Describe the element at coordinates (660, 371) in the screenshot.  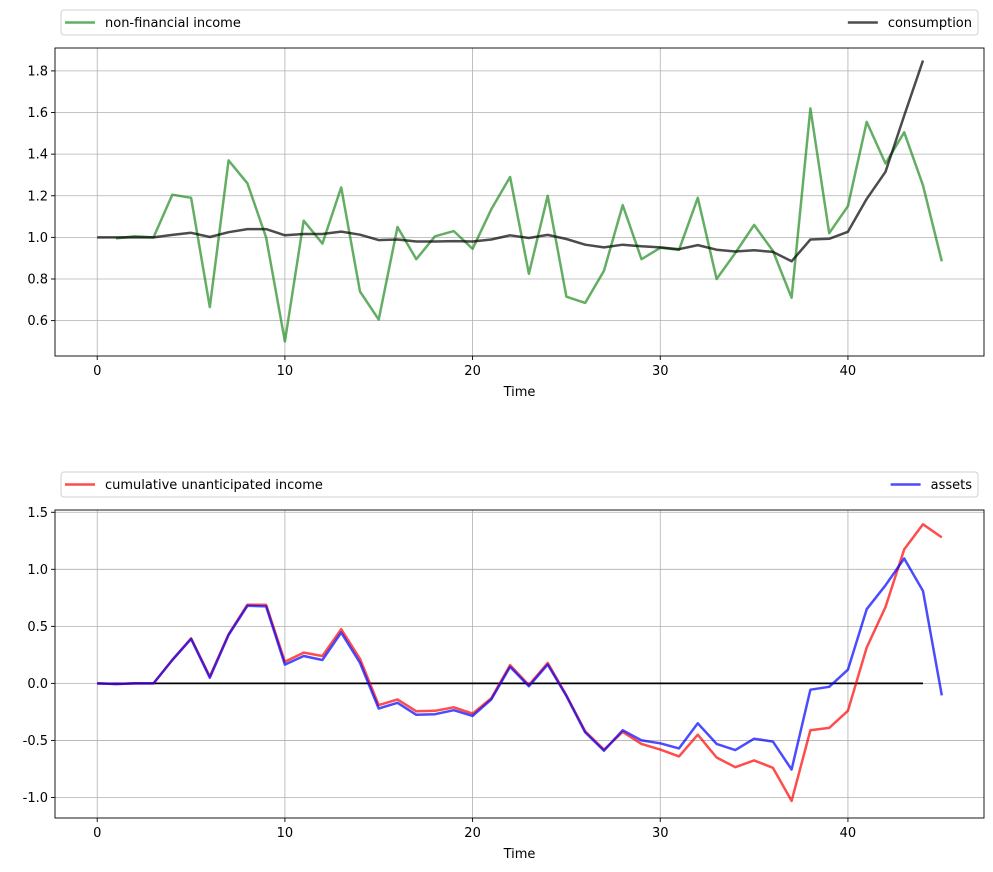
I see `top-xtick-label-30: 30` at that location.